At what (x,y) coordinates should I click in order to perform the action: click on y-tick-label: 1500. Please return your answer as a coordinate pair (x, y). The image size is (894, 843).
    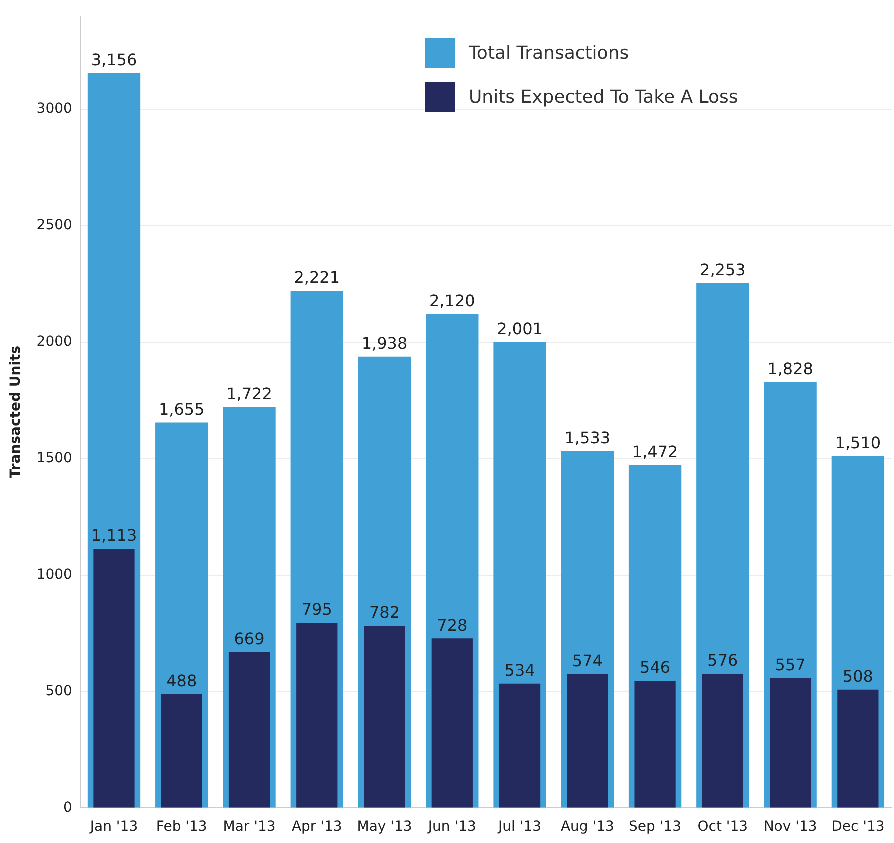
    Looking at the image, I should click on (54, 458).